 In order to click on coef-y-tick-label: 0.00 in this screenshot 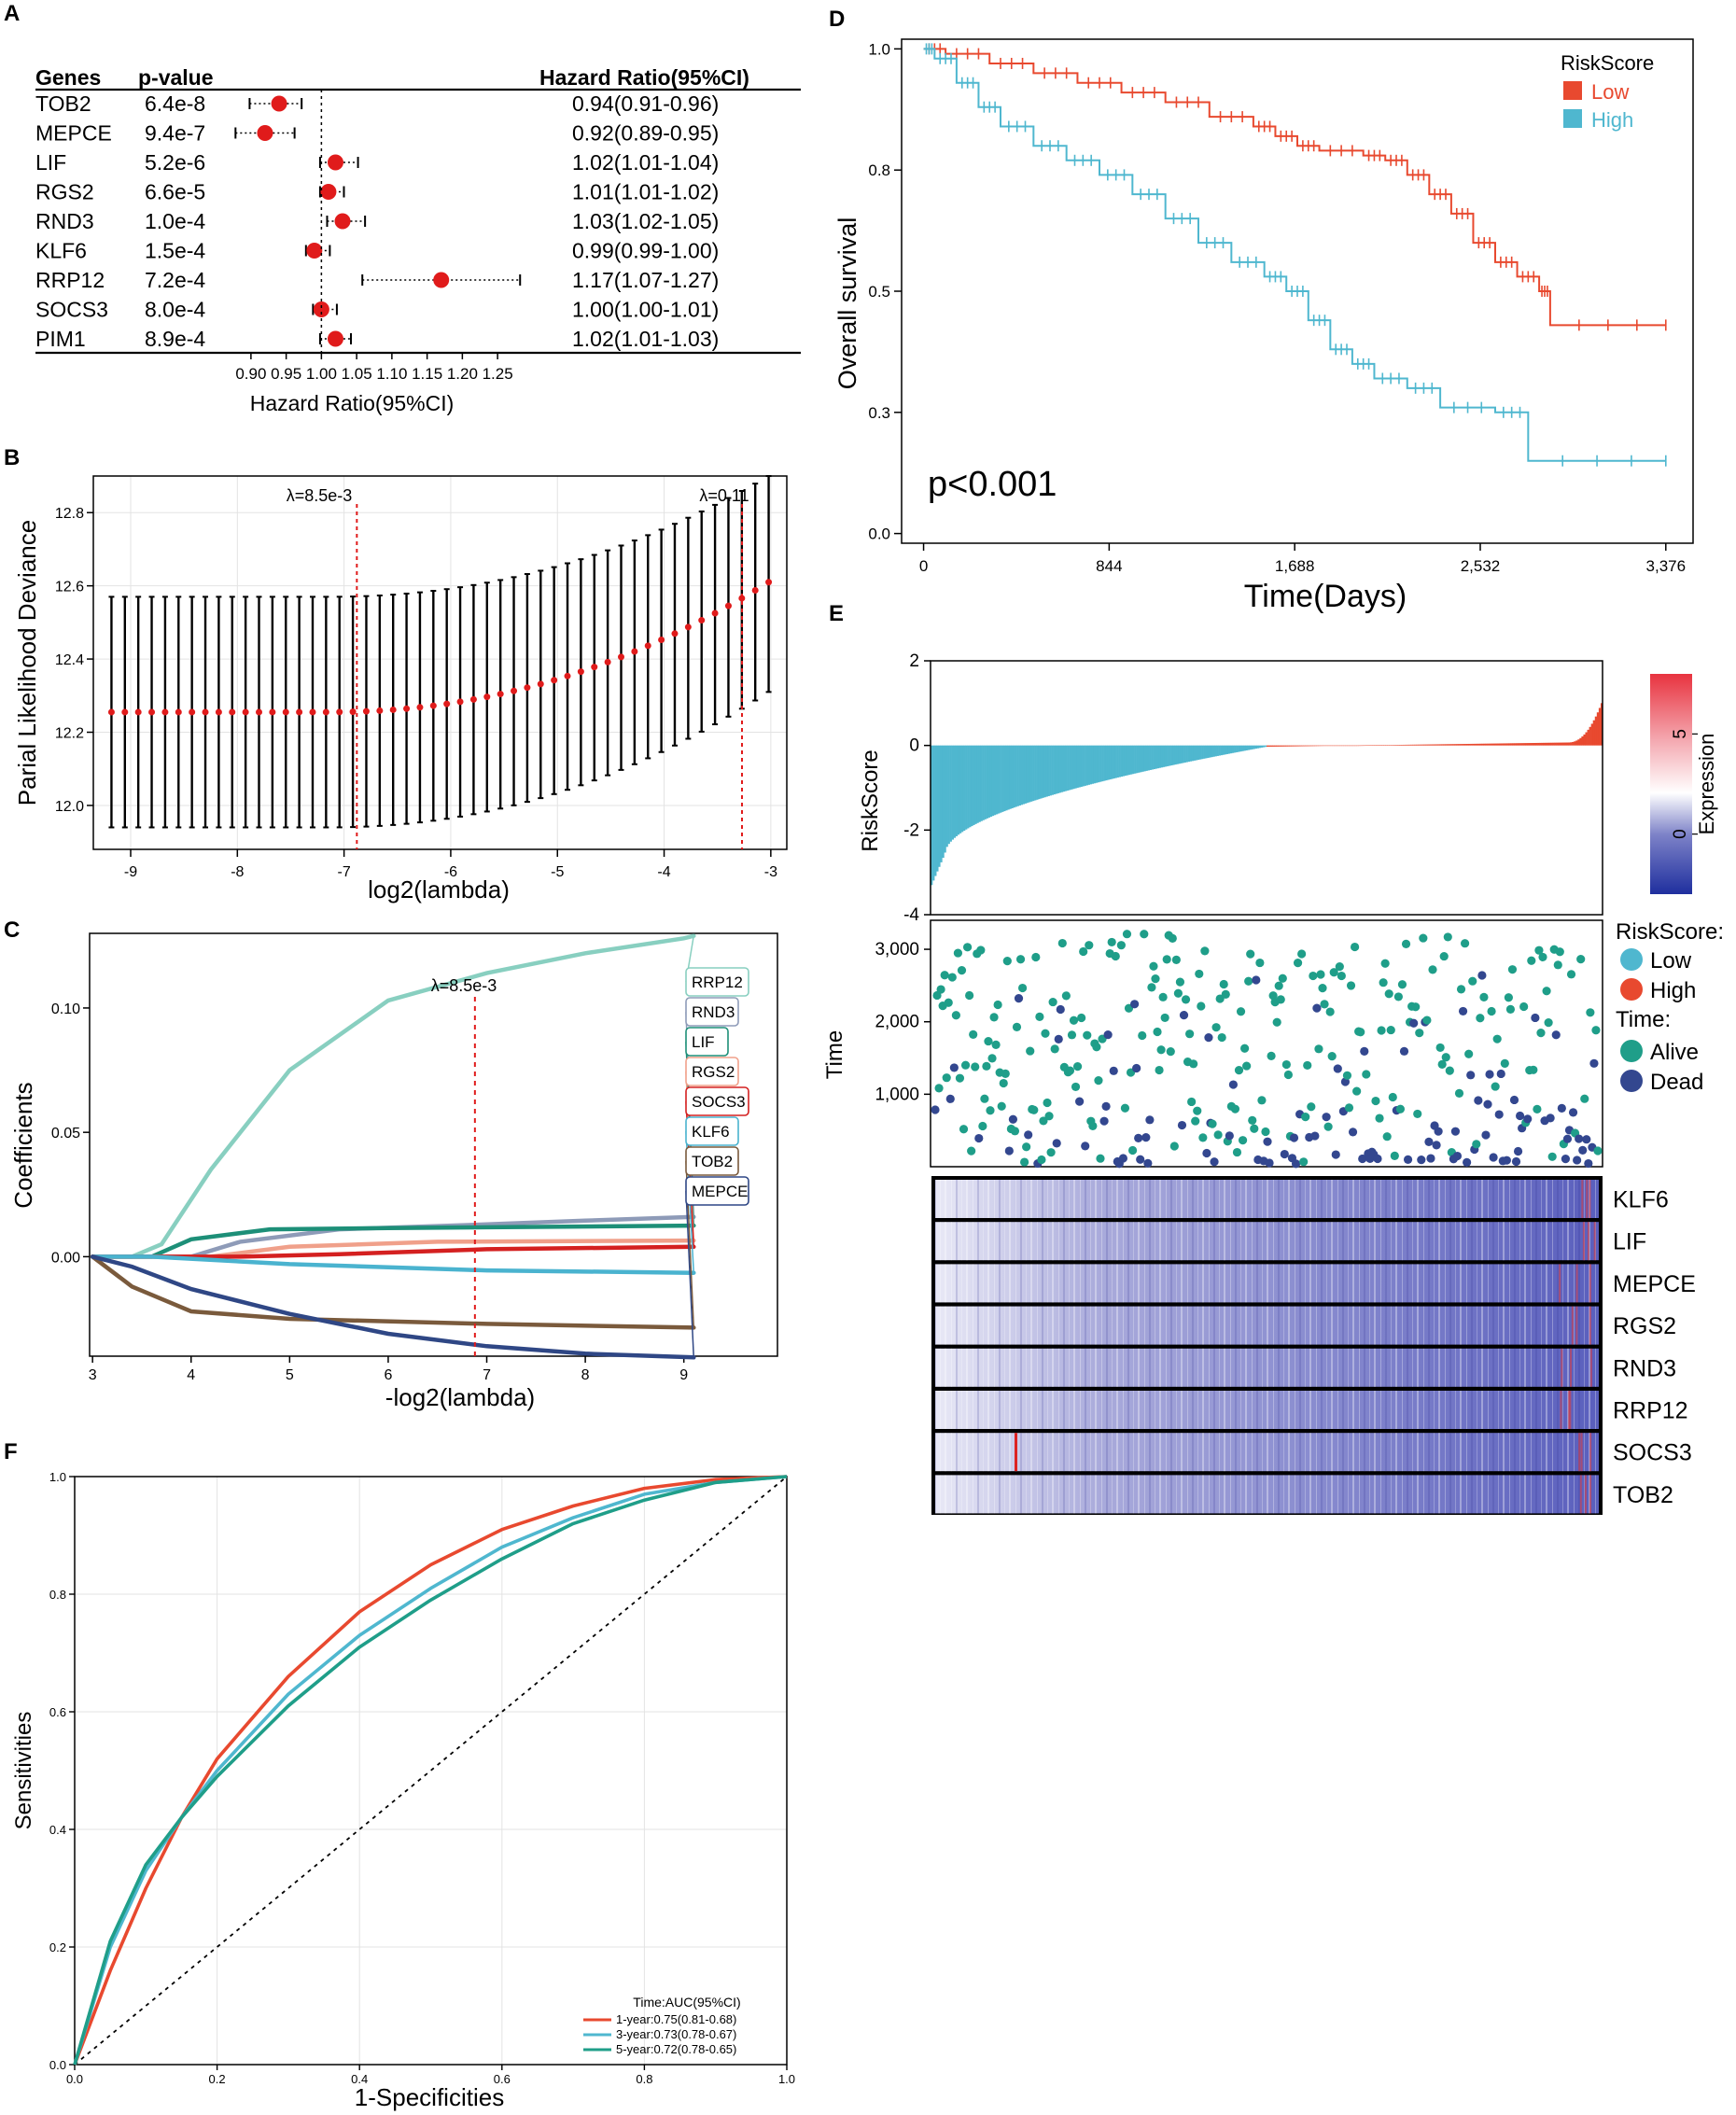, I will do `click(65, 1258)`.